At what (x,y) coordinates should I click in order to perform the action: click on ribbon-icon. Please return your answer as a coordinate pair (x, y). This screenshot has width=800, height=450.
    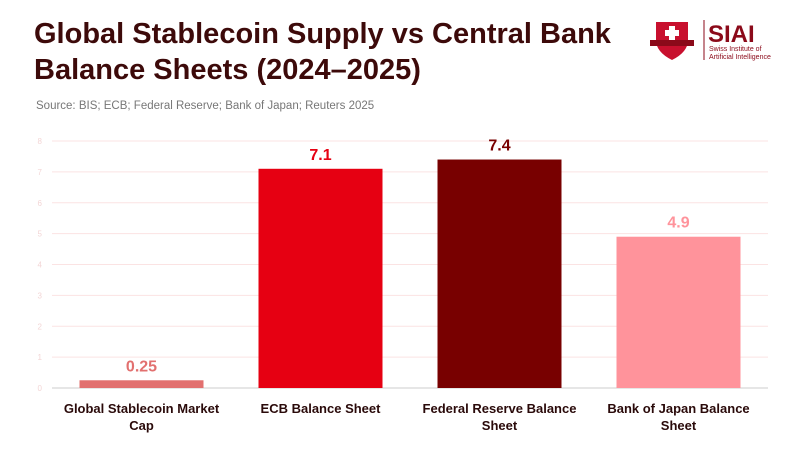
    Looking at the image, I should click on (672, 43).